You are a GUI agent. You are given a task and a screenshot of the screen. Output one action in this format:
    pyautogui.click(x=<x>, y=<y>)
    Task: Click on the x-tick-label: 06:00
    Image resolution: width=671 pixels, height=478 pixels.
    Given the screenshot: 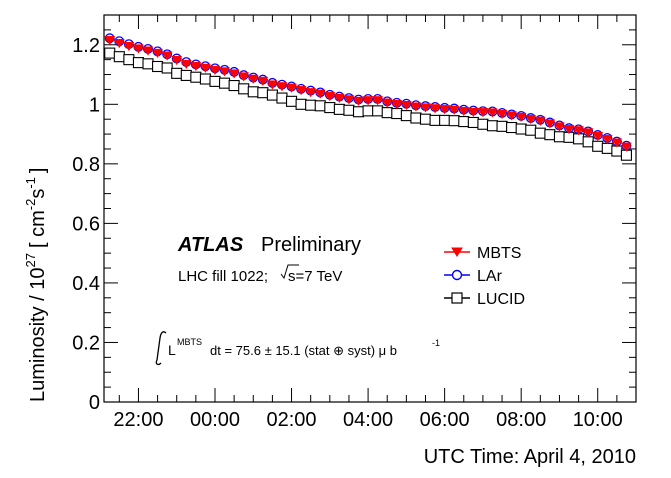 What is the action you would take?
    pyautogui.click(x=445, y=420)
    